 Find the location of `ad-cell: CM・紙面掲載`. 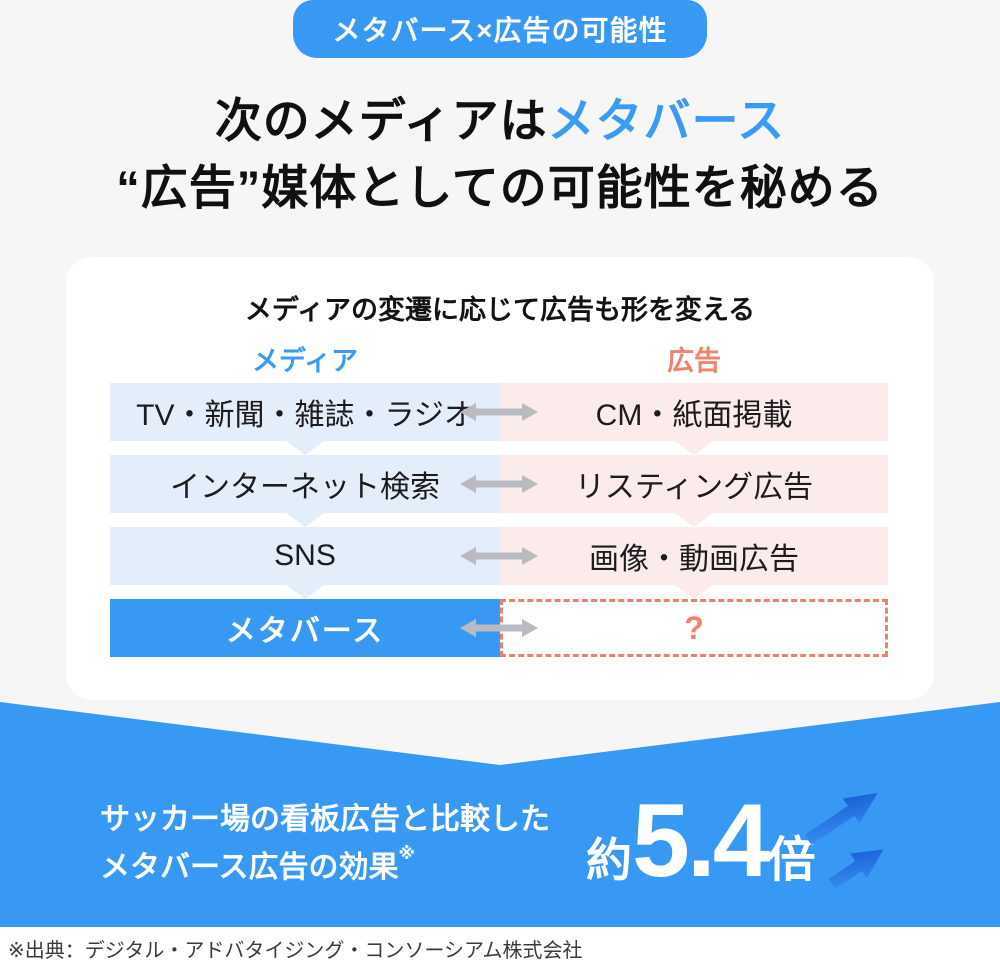

ad-cell: CM・紙面掲載 is located at coordinates (694, 412).